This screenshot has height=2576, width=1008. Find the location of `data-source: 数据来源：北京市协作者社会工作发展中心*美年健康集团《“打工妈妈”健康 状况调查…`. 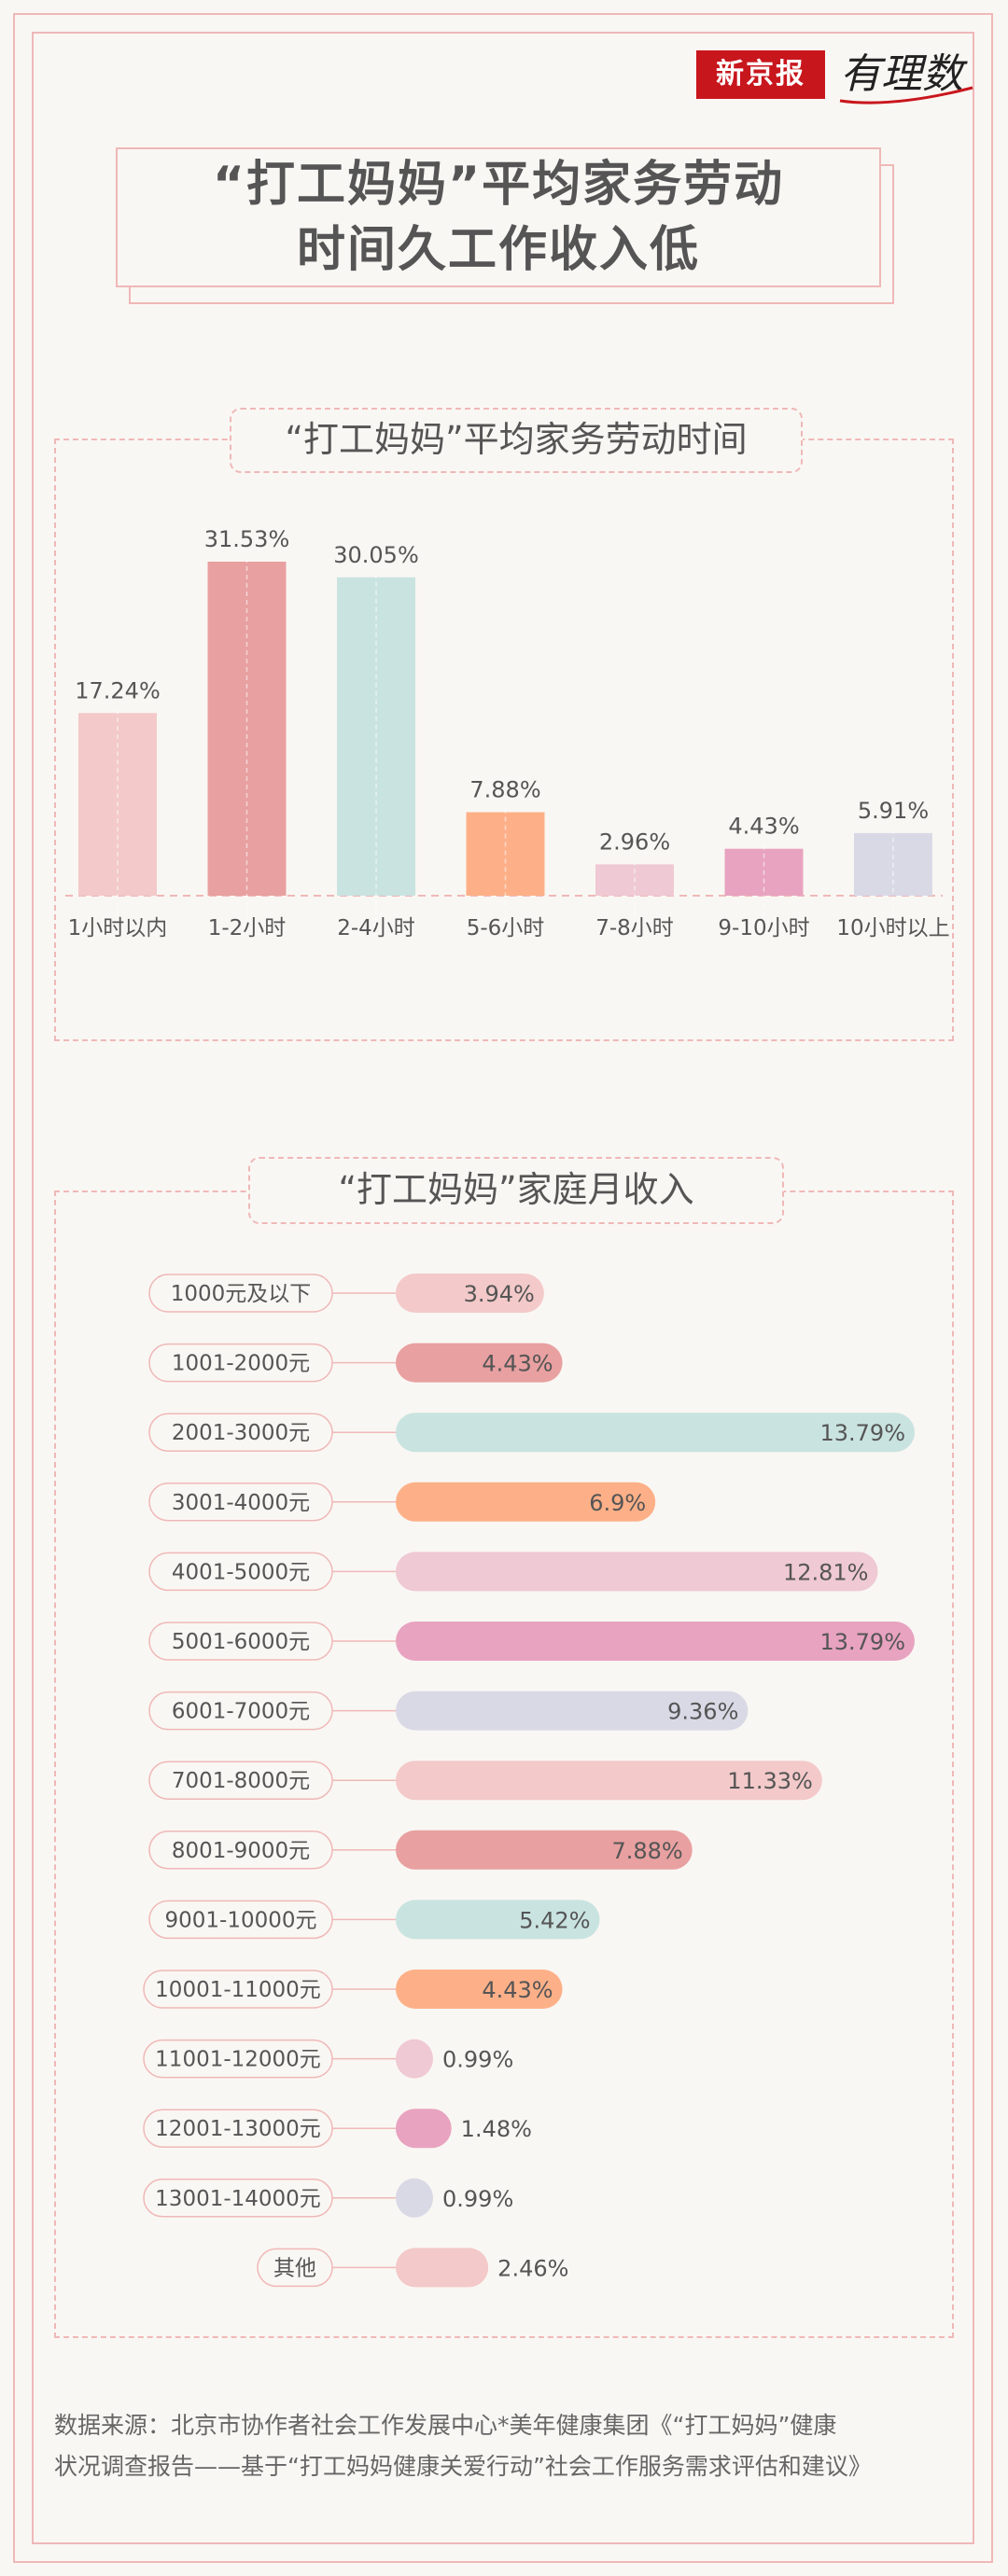

data-source: 数据来源：北京市协作者社会工作发展中心*美年健康集团《“打工妈妈”健康 状况调查… is located at coordinates (511, 2446).